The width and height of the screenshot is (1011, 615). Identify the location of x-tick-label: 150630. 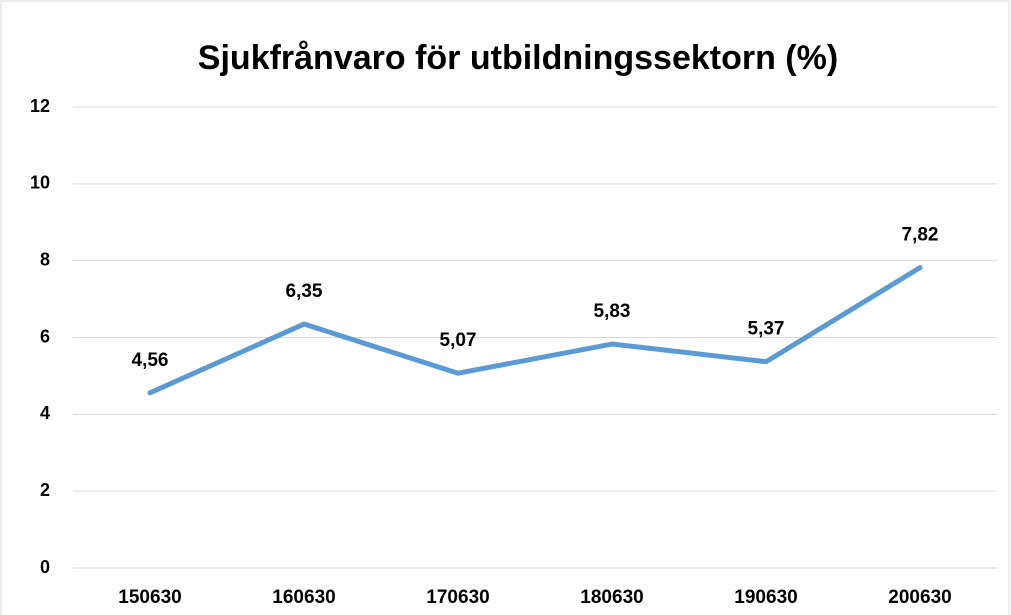
(149, 597).